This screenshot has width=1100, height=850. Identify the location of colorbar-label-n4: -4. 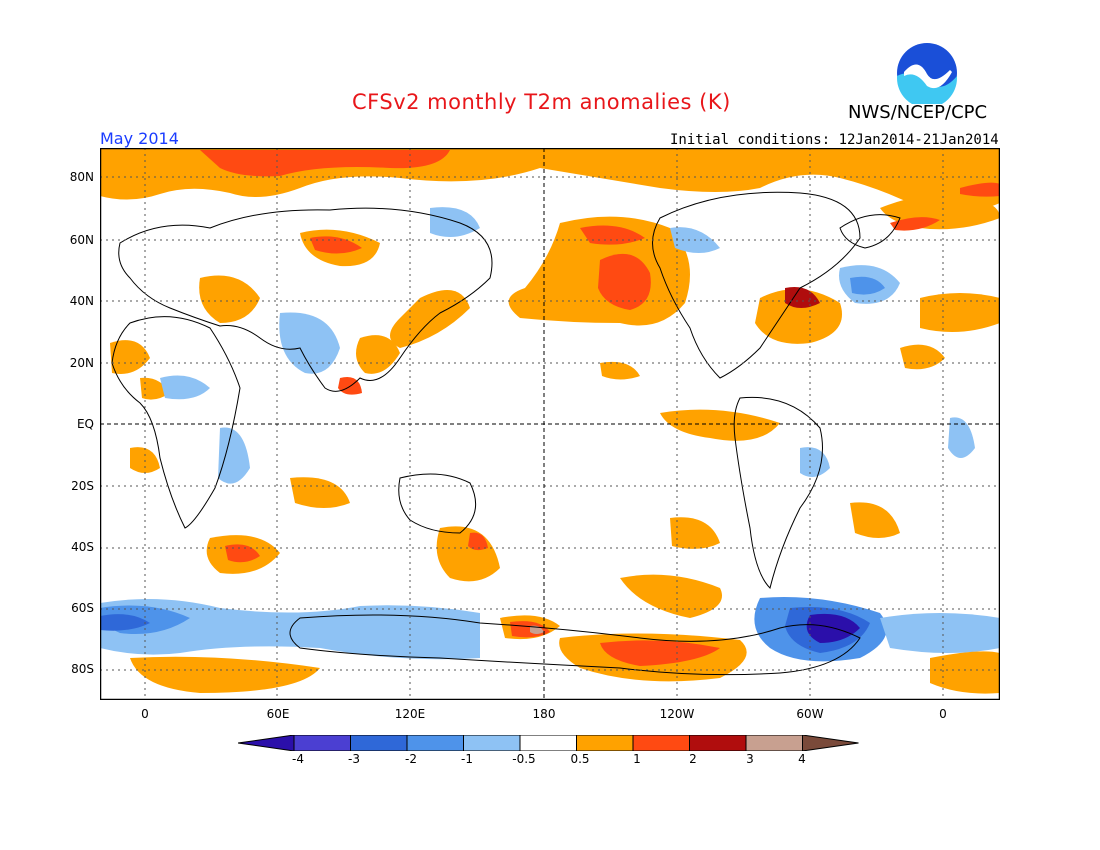
(298, 759).